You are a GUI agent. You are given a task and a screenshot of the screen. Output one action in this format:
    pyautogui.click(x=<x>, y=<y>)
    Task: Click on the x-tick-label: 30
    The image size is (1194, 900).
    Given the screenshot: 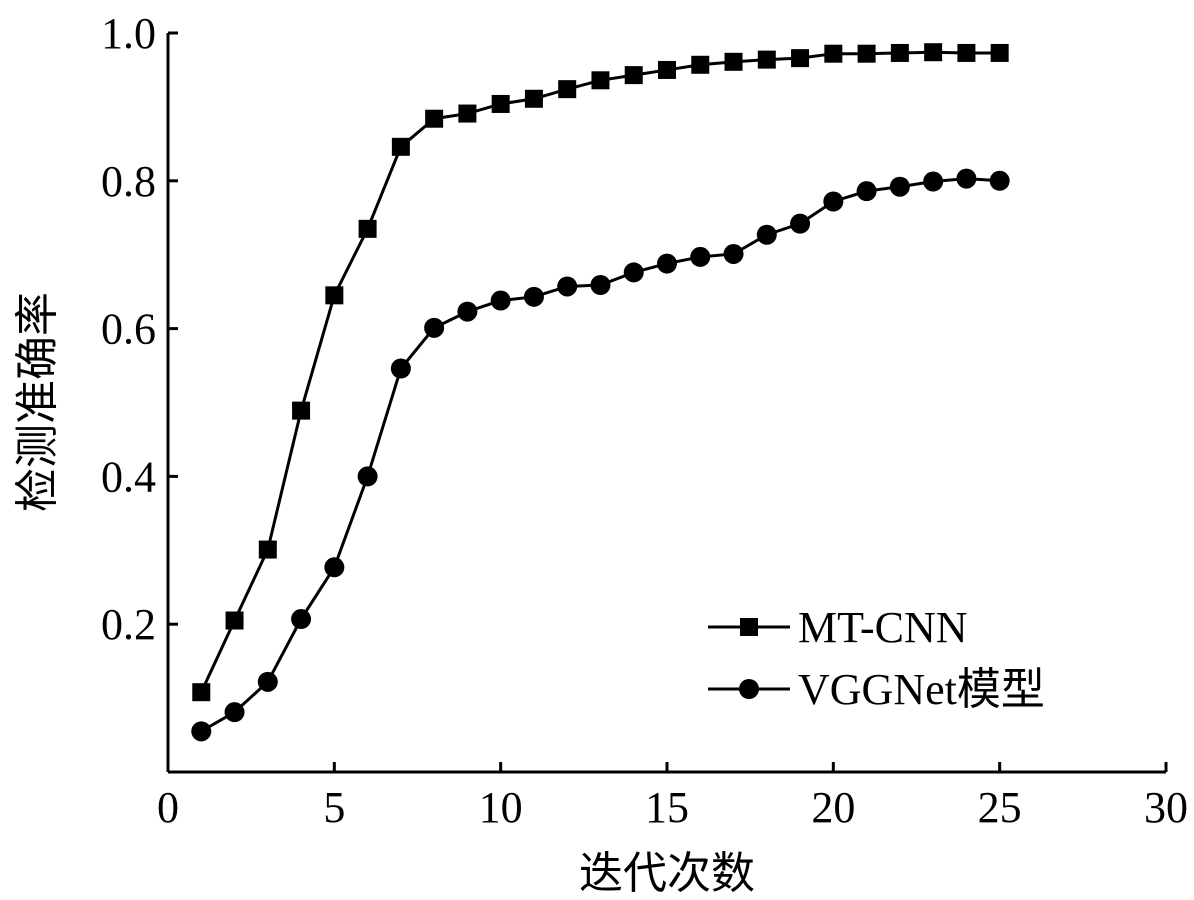 What is the action you would take?
    pyautogui.click(x=1166, y=807)
    